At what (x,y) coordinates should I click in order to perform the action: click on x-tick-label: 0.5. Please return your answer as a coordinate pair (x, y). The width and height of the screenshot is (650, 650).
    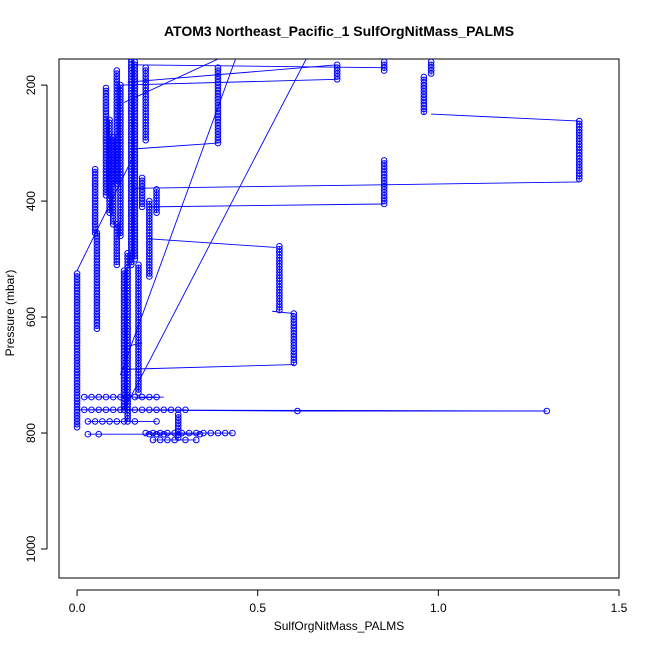
    Looking at the image, I should click on (257, 608).